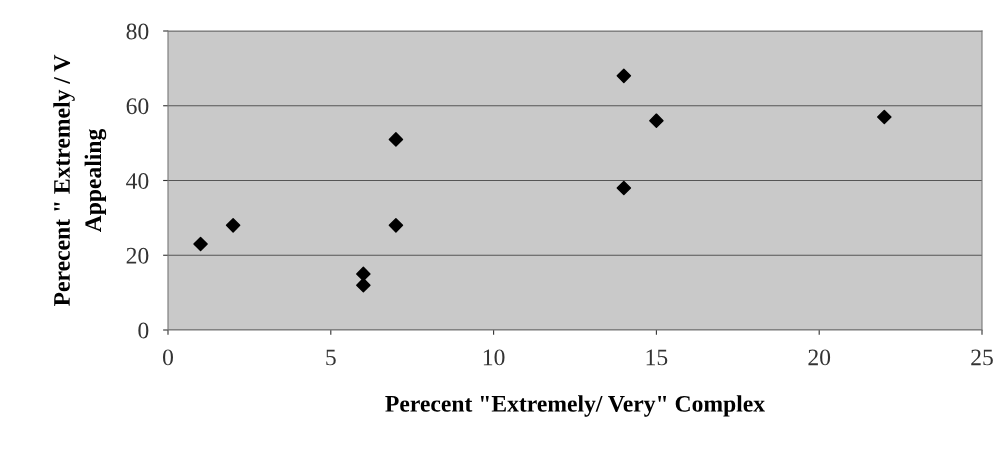  Describe the element at coordinates (137, 106) in the screenshot. I see `y-tick-label: 60` at that location.